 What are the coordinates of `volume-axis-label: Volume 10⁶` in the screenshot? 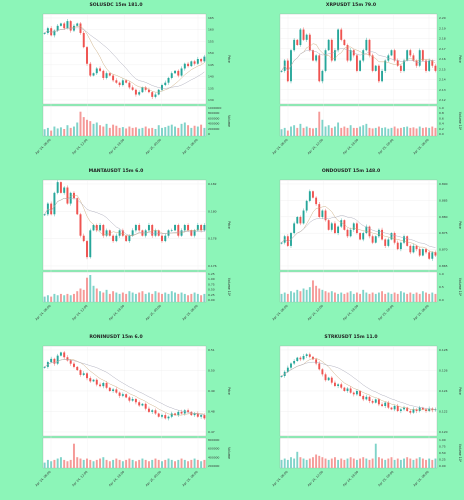 It's located at (229, 287).